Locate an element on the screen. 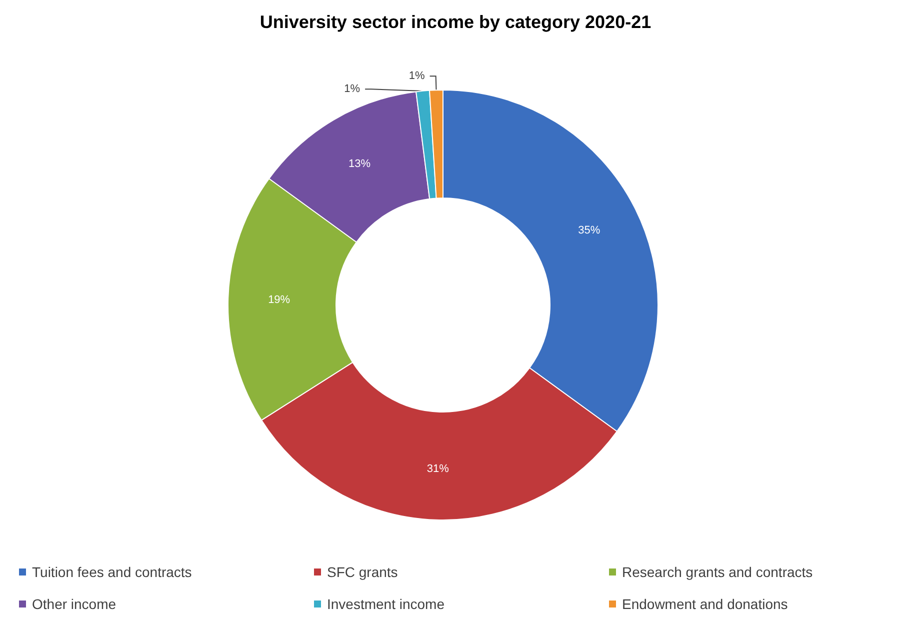 This screenshot has height=628, width=911. legend-label: Investment income is located at coordinates (386, 604).